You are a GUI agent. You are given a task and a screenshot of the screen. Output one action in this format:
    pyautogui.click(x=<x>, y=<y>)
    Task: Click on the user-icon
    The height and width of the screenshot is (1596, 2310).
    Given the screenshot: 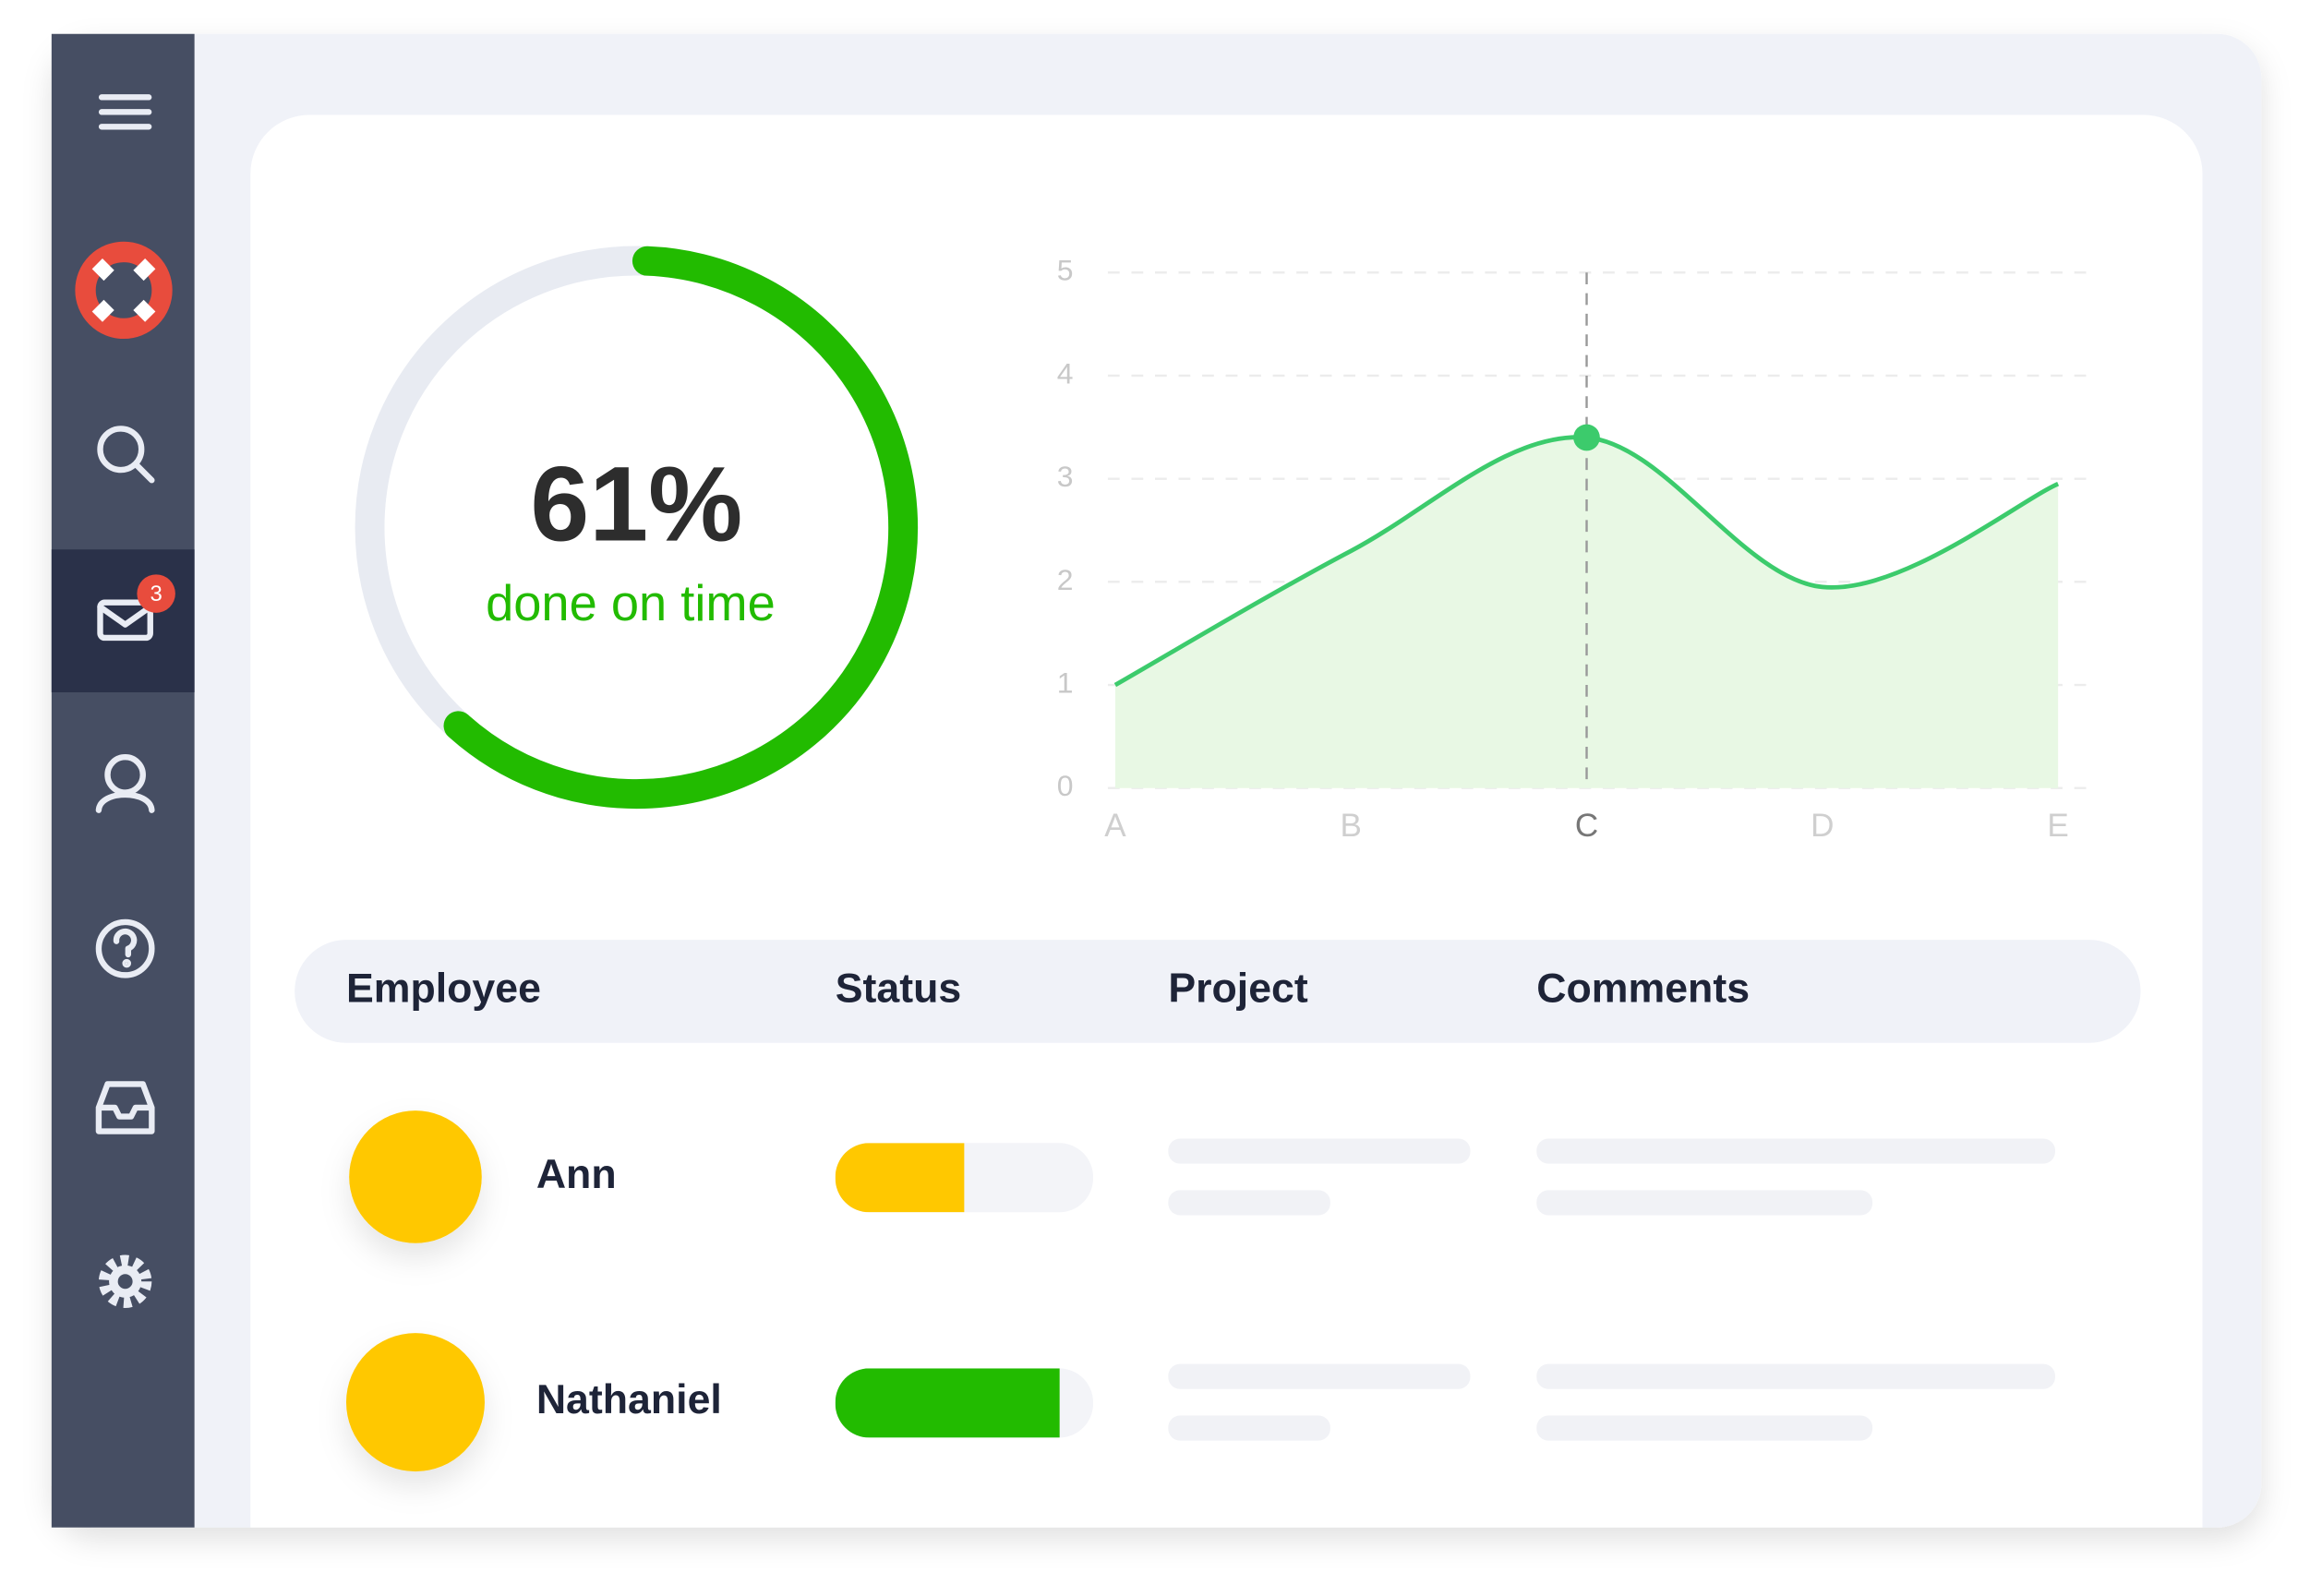 What is the action you would take?
    pyautogui.click(x=125, y=783)
    